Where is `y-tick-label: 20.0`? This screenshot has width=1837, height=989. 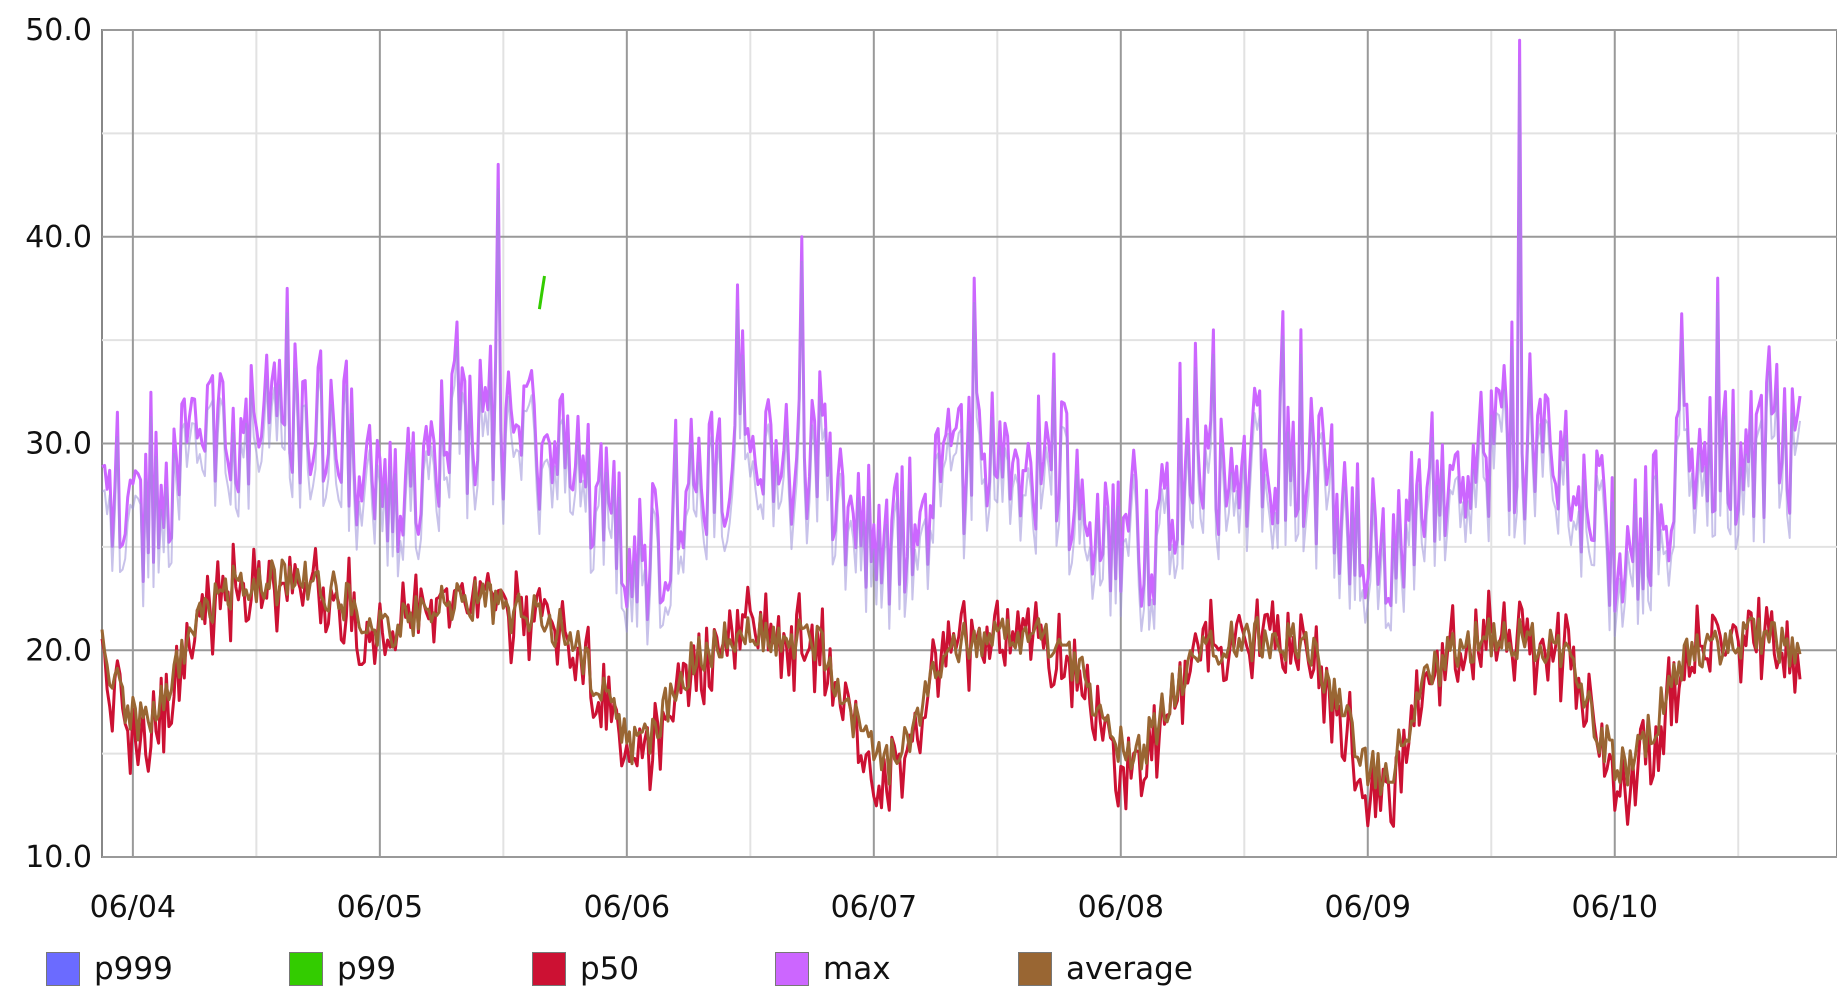
y-tick-label: 20.0 is located at coordinates (58, 650).